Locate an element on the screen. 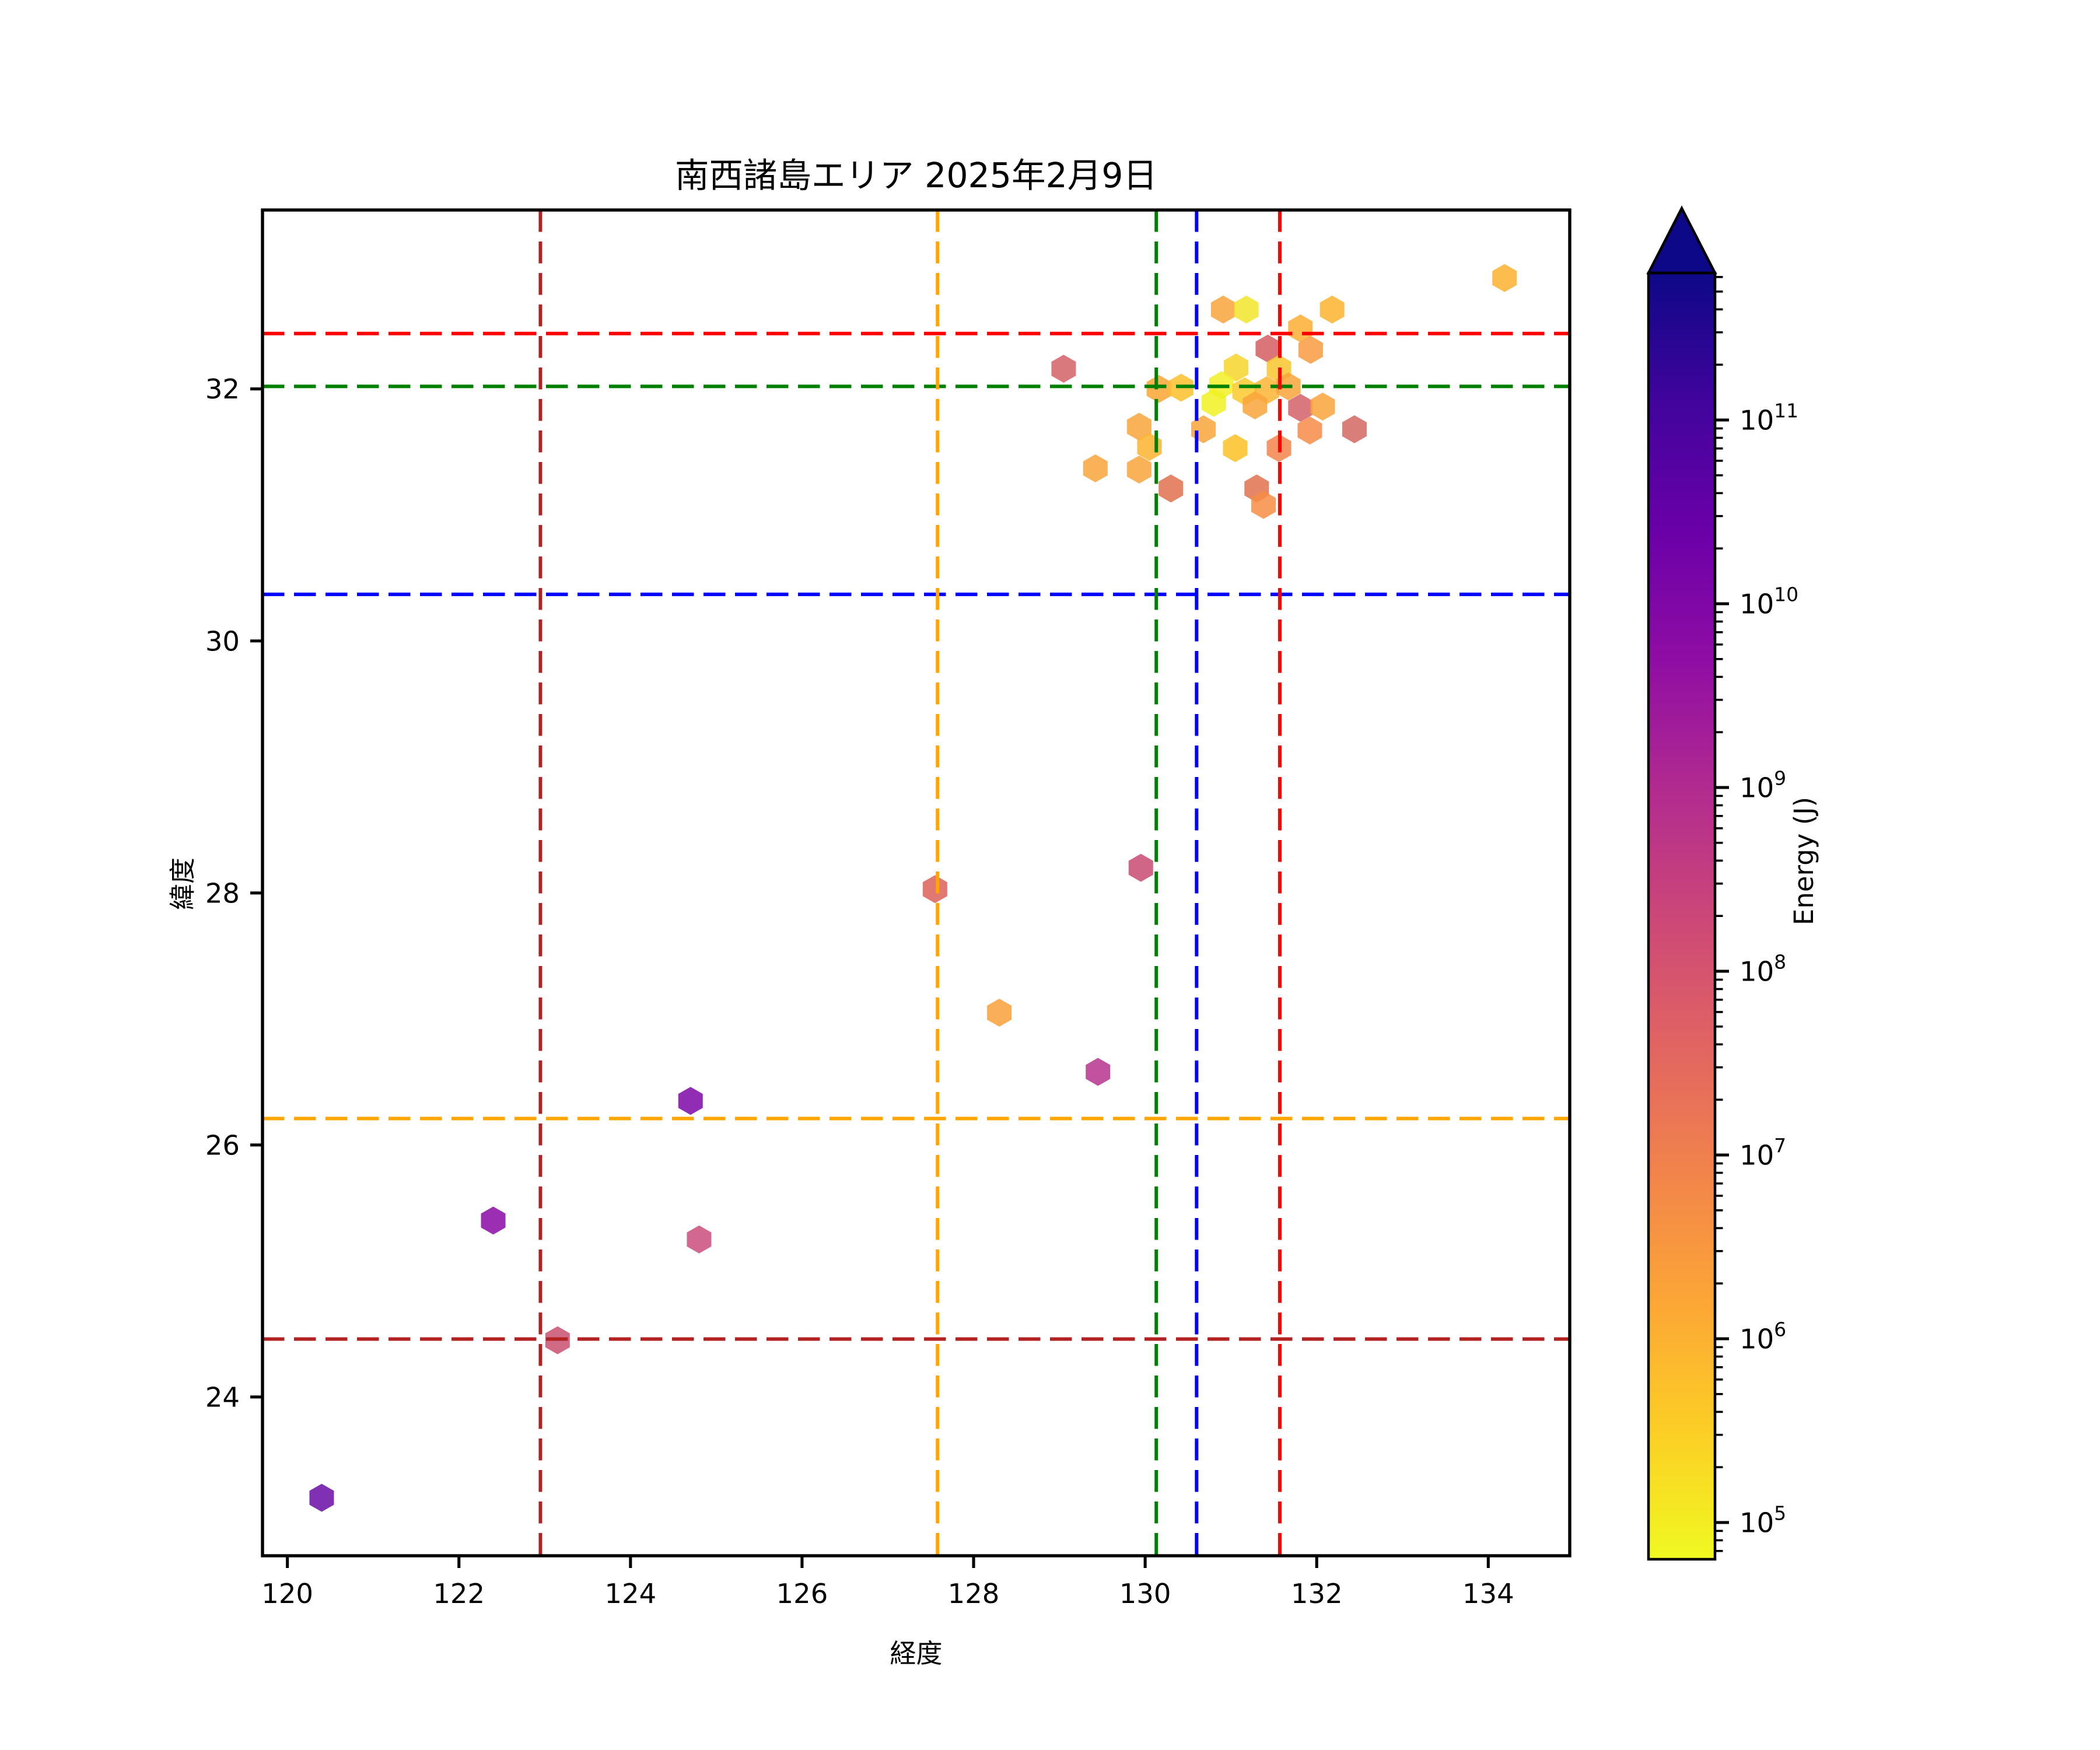 This screenshot has height=1750, width=2100. colorbar-tick-exponent: 9 is located at coordinates (1780, 778).